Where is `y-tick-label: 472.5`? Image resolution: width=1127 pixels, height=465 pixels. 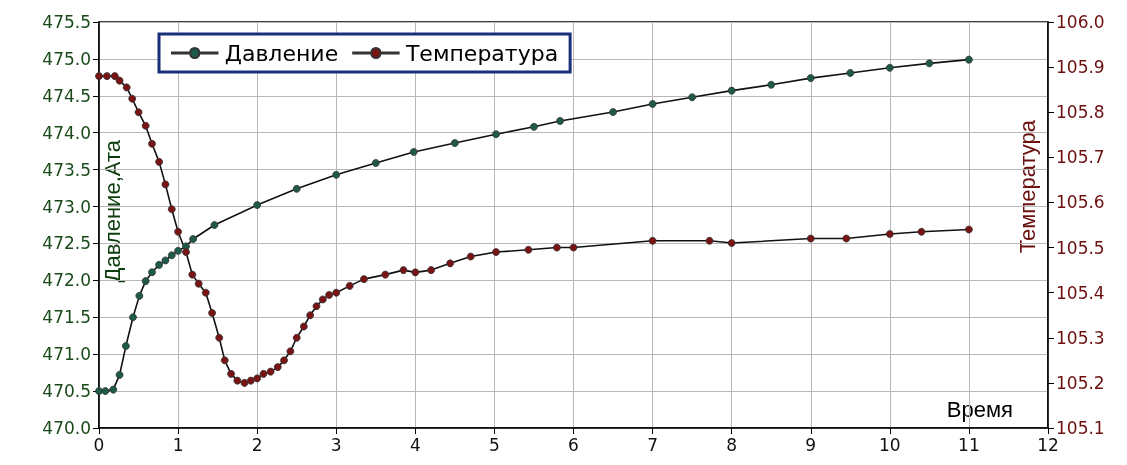 y-tick-label: 472.5 is located at coordinates (66, 243).